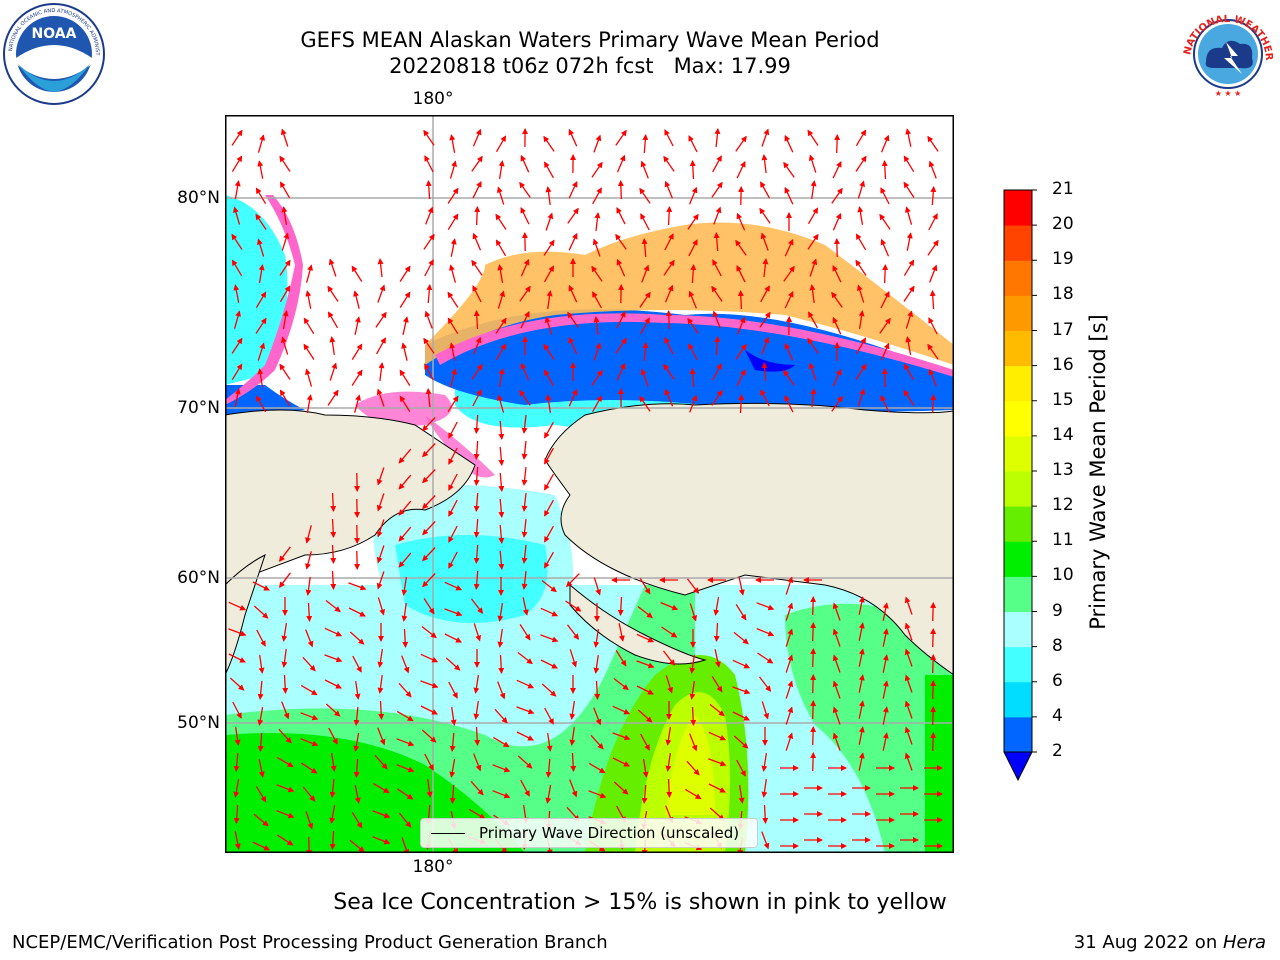 The image size is (1280, 960). What do you see at coordinates (1063, 294) in the screenshot?
I see `colorbar-tick-label: 18` at bounding box center [1063, 294].